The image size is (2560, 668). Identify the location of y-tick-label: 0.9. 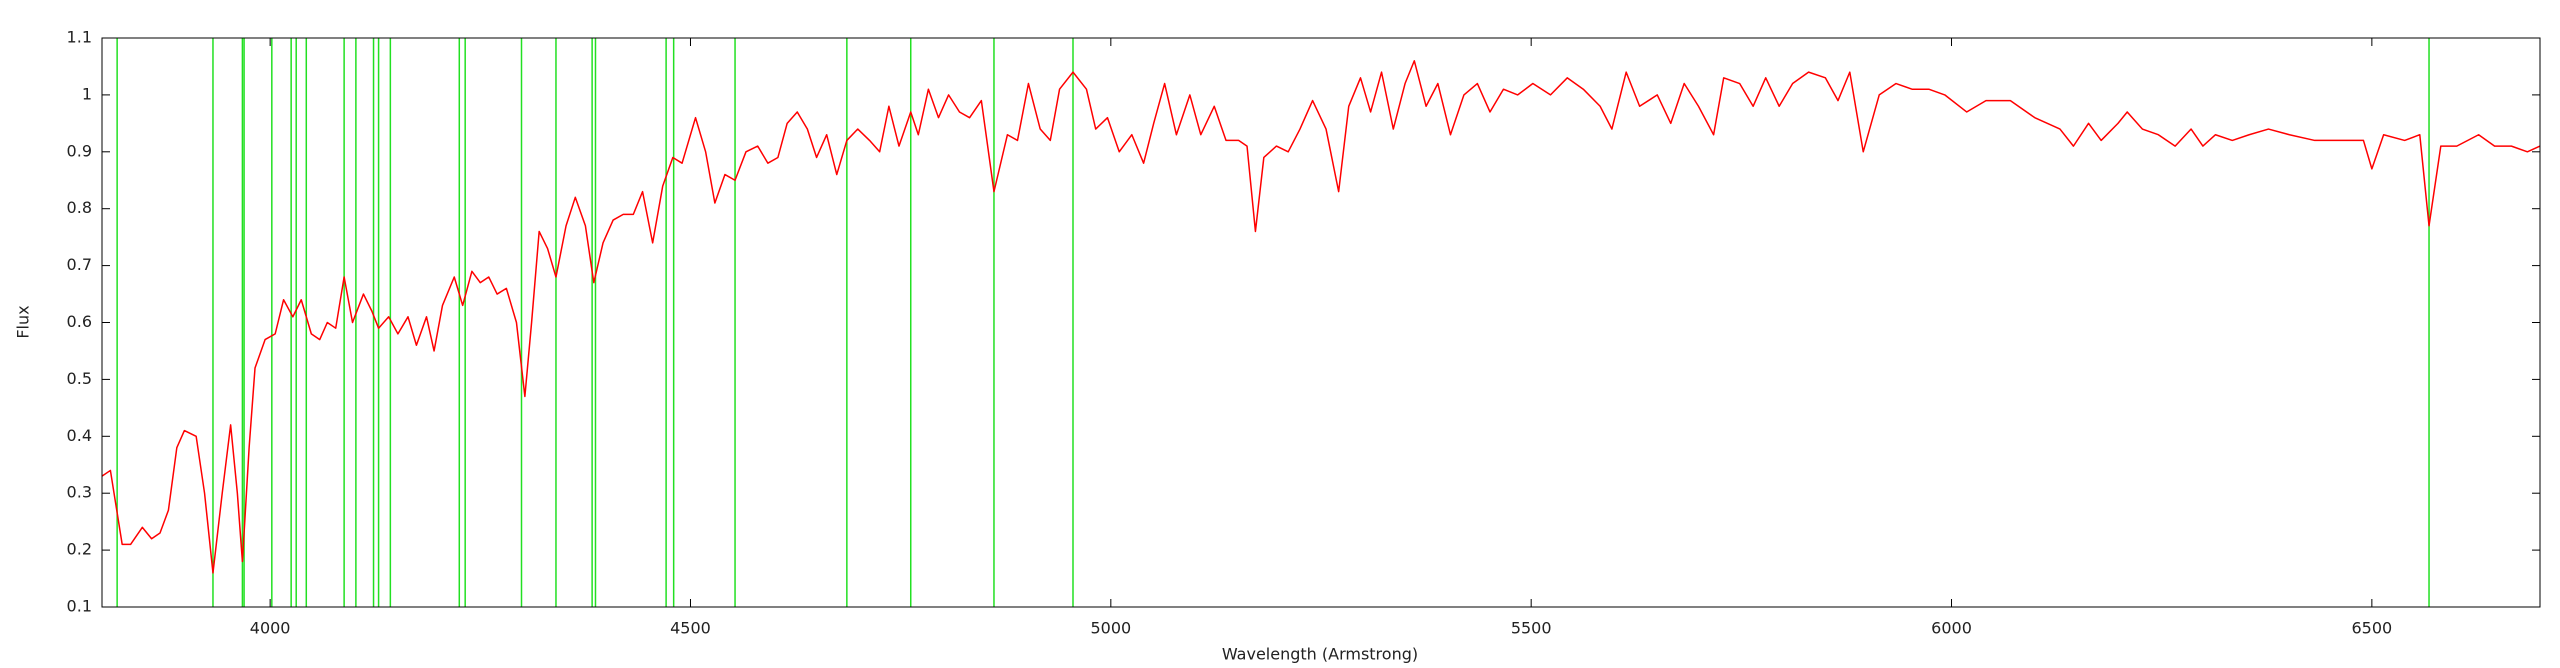
(79, 150).